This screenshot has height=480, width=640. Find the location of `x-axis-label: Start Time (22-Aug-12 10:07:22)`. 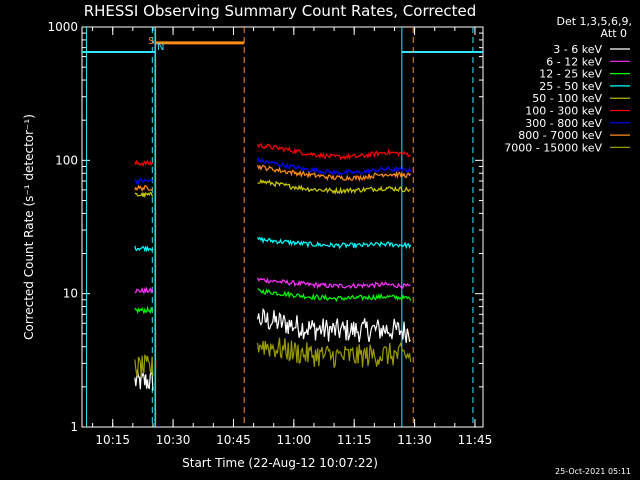

x-axis-label: Start Time (22-Aug-12 10:07:22) is located at coordinates (280, 463).